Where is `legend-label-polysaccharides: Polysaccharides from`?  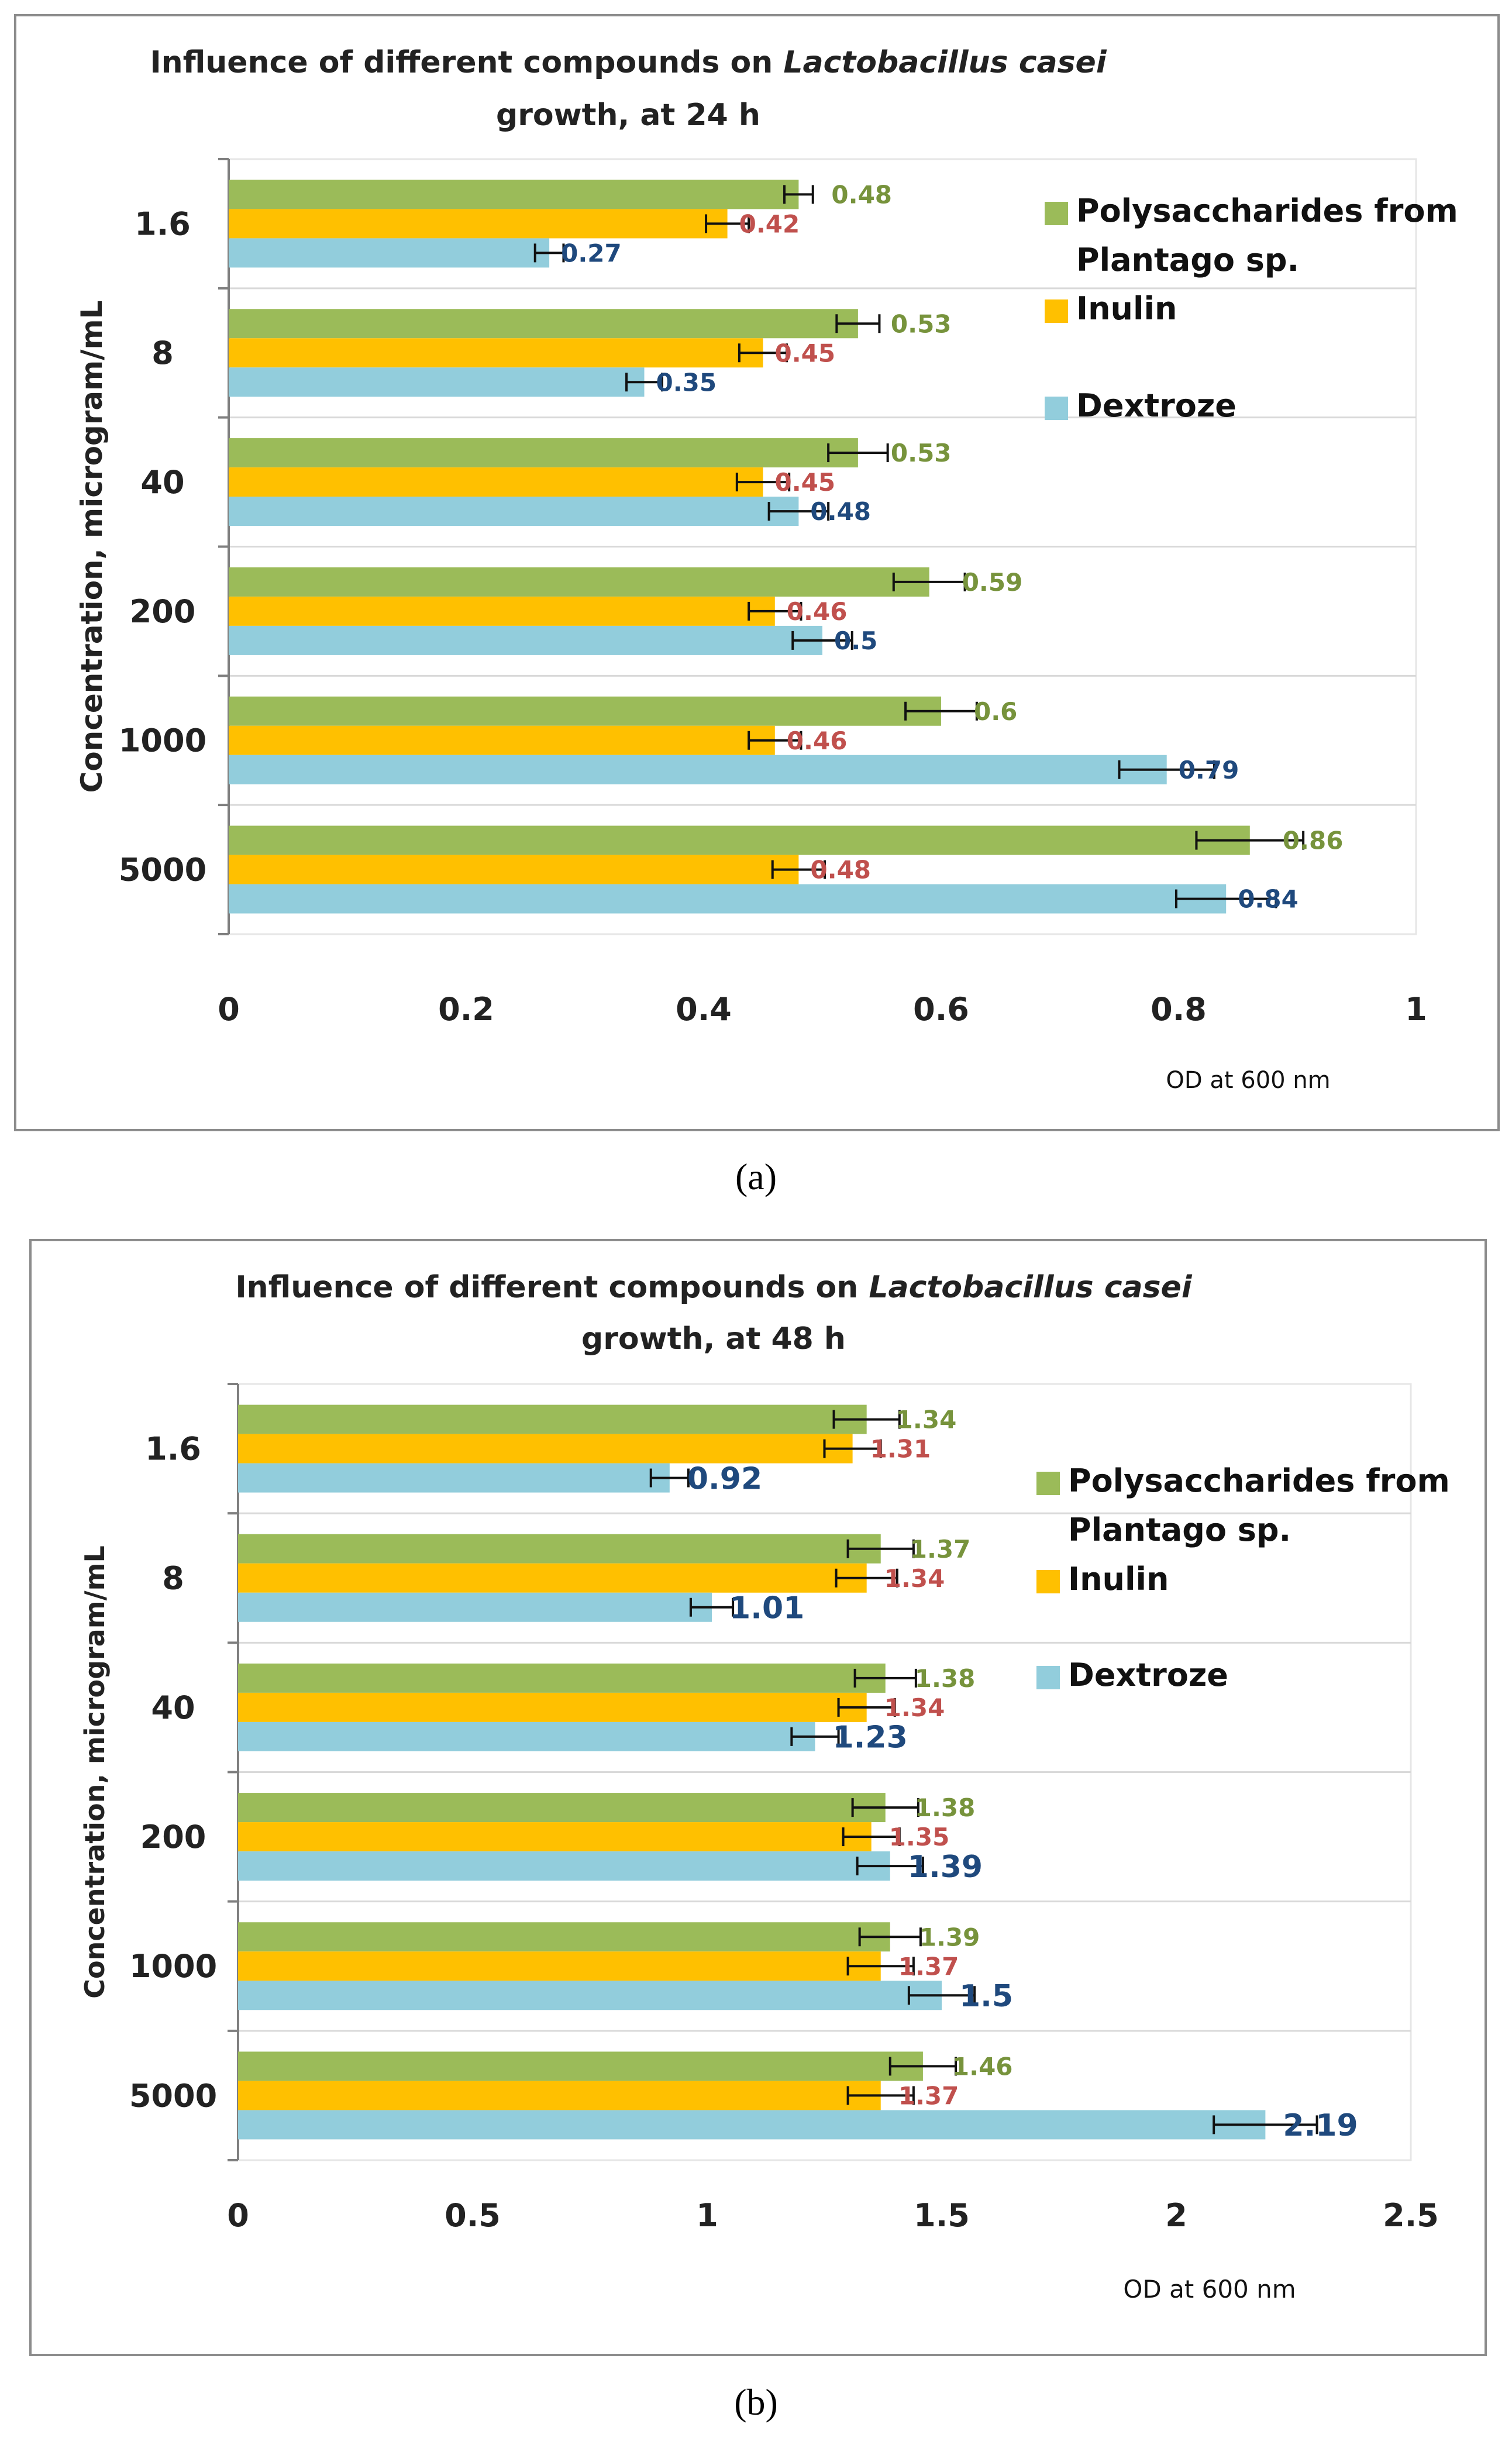
legend-label-polysaccharides: Polysaccharides from is located at coordinates (1259, 1481).